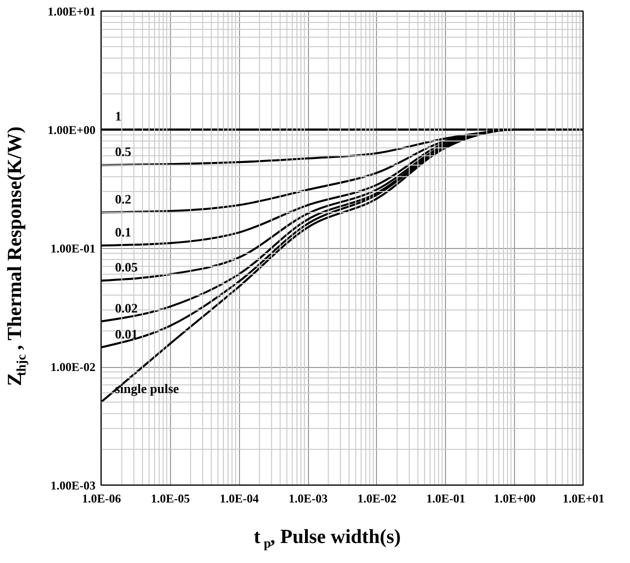 Image resolution: width=630 pixels, height=563 pixels. What do you see at coordinates (376, 499) in the screenshot?
I see `x-tick-label: 1.0E-02` at bounding box center [376, 499].